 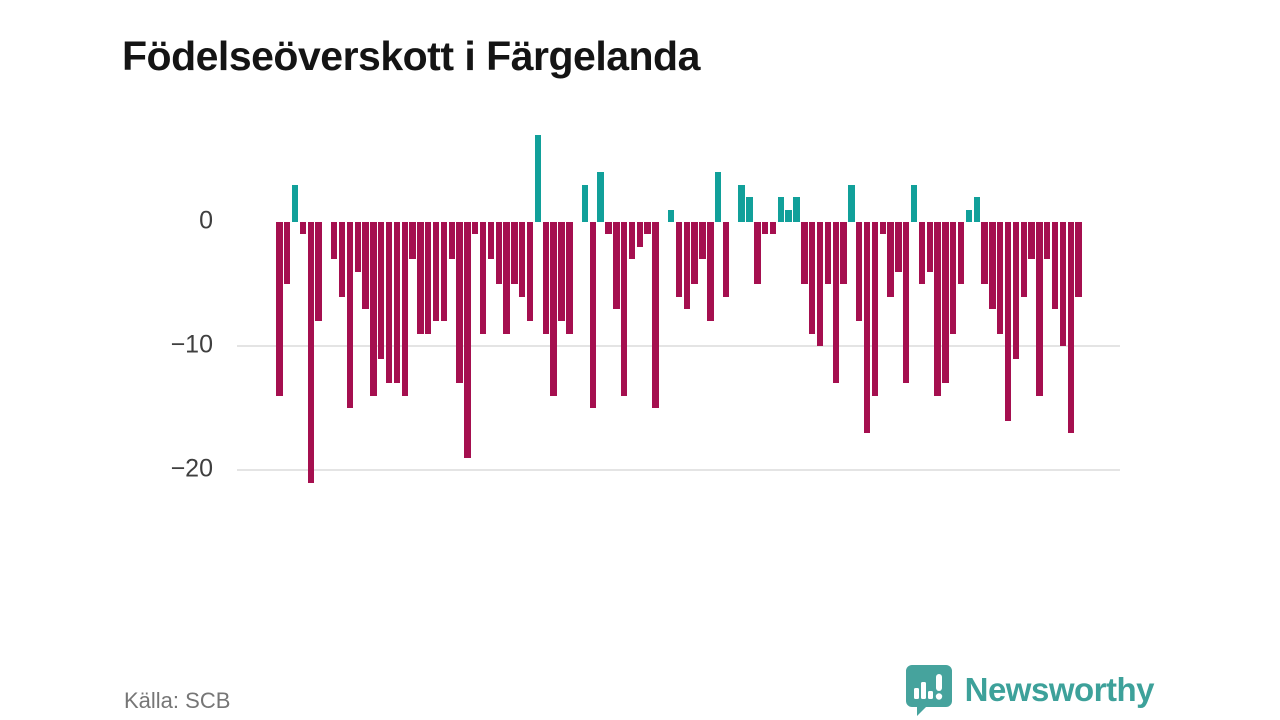 I want to click on bar-2016-Q4, so click(x=804, y=253).